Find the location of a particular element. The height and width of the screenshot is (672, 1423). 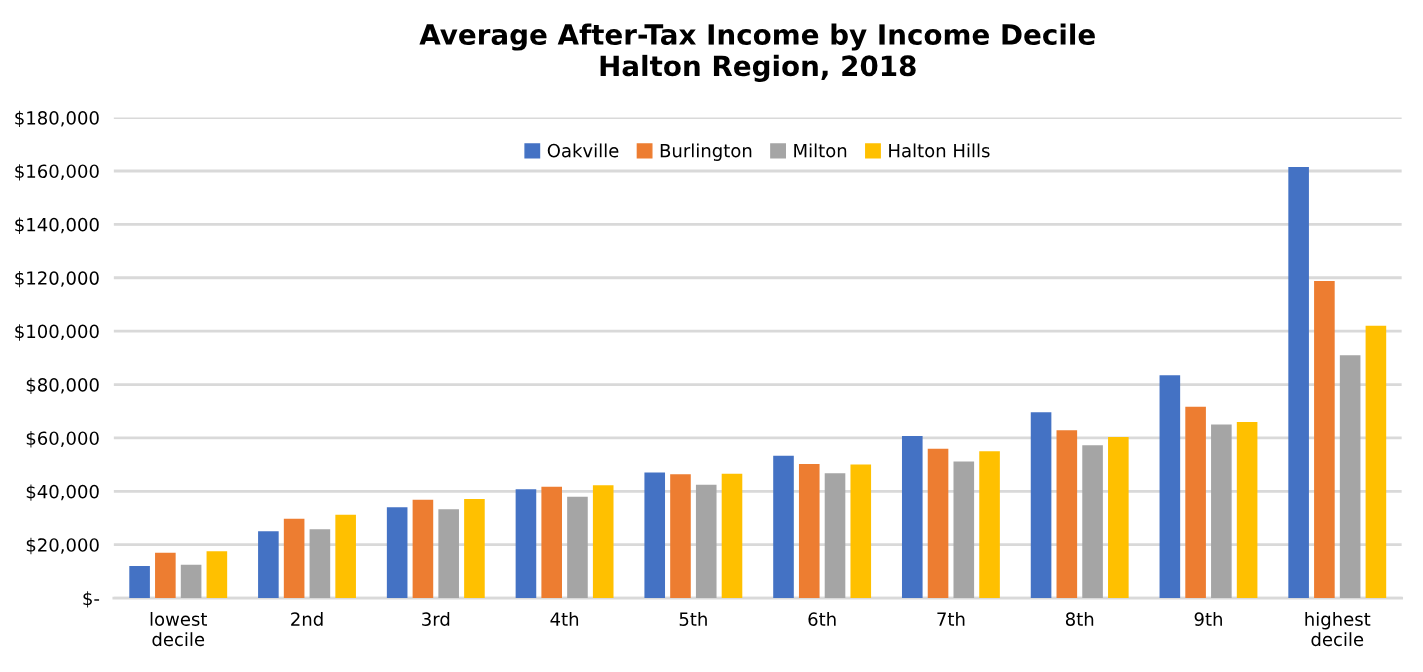

x-tick-label: highest decile is located at coordinates (1338, 629).